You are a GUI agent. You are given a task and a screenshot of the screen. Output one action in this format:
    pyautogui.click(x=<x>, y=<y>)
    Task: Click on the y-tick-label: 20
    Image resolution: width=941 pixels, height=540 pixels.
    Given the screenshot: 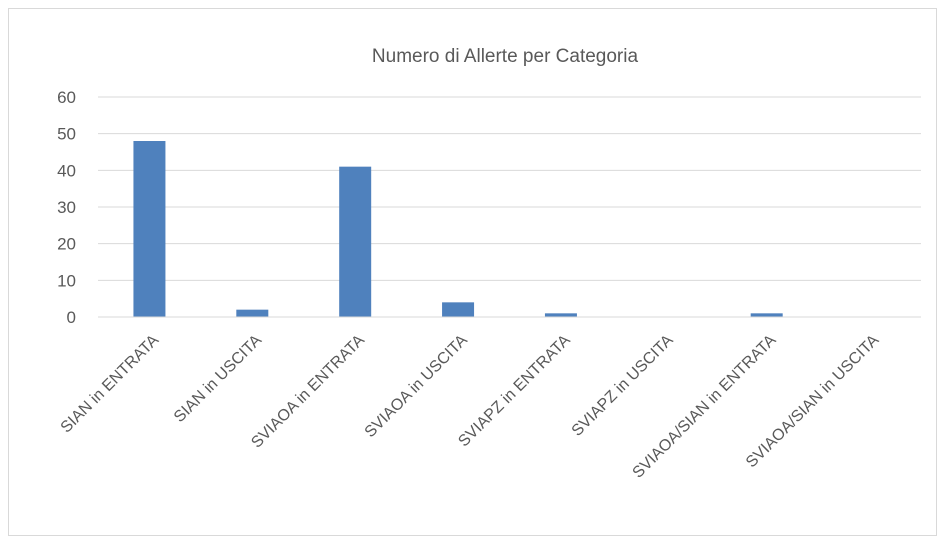 What is the action you would take?
    pyautogui.click(x=66, y=244)
    